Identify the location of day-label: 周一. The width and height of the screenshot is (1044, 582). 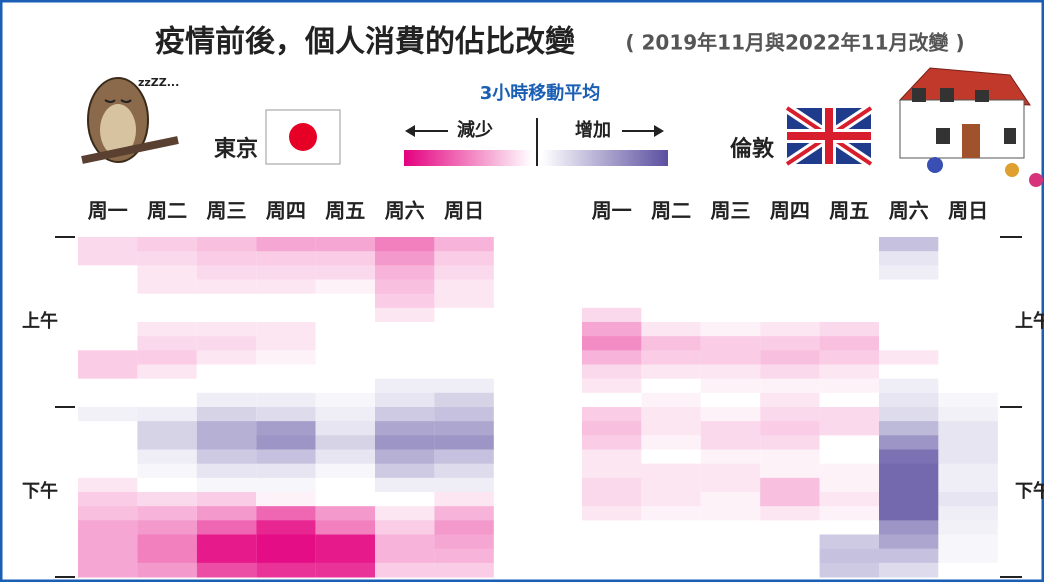
(108, 211).